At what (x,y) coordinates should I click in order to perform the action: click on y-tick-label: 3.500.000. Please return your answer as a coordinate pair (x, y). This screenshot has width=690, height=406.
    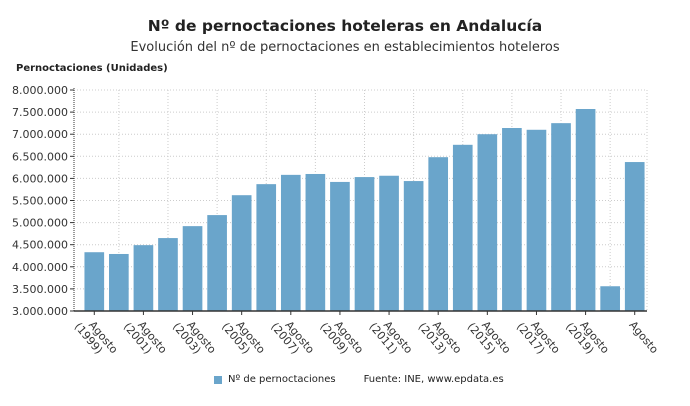
    Looking at the image, I should click on (40, 289).